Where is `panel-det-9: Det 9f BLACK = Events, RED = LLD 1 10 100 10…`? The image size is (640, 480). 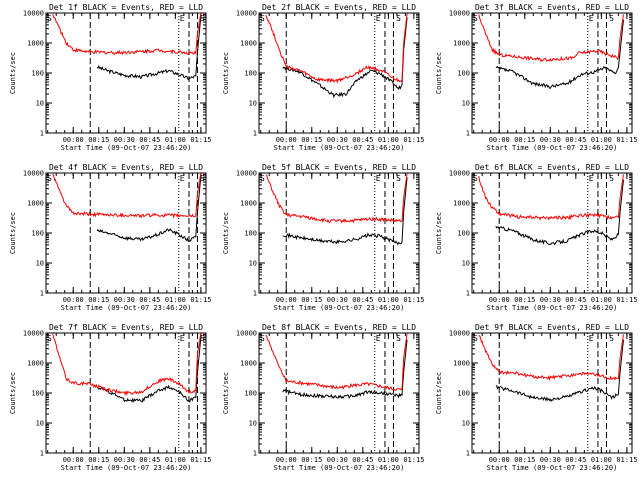 panel-det-9: Det 9f BLACK = Events, RED = LLD 1 10 100 10… is located at coordinates (536, 397).